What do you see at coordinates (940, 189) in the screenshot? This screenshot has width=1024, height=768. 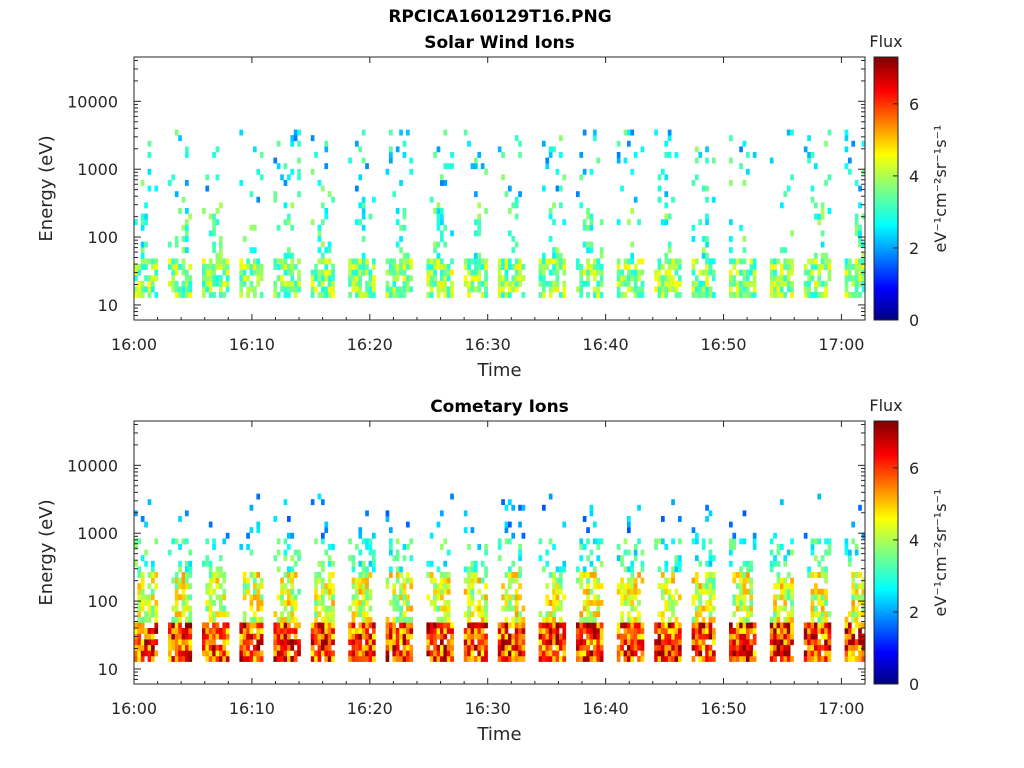 I see `colorbar-label: eV⁻¹cm⁻²sr⁻¹s⁻¹` at bounding box center [940, 189].